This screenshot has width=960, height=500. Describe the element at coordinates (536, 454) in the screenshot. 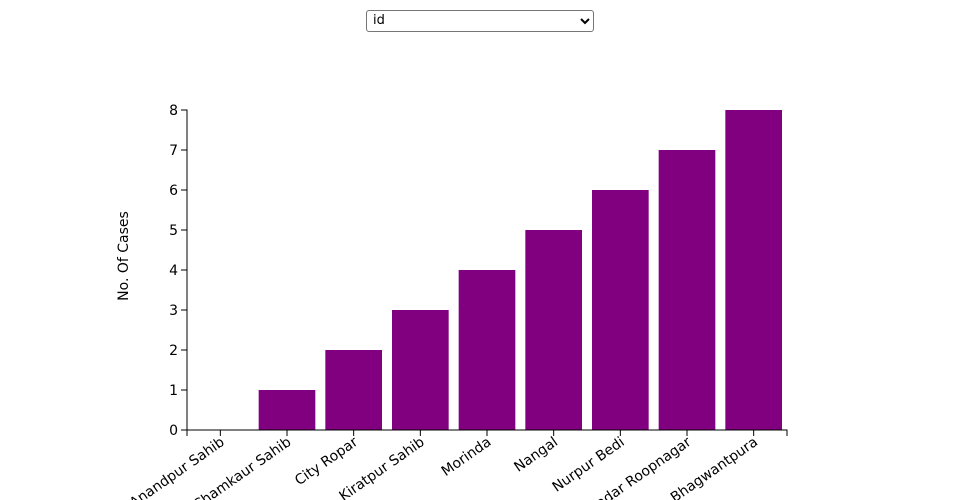

I see `x-tick-label: Nangal` at that location.